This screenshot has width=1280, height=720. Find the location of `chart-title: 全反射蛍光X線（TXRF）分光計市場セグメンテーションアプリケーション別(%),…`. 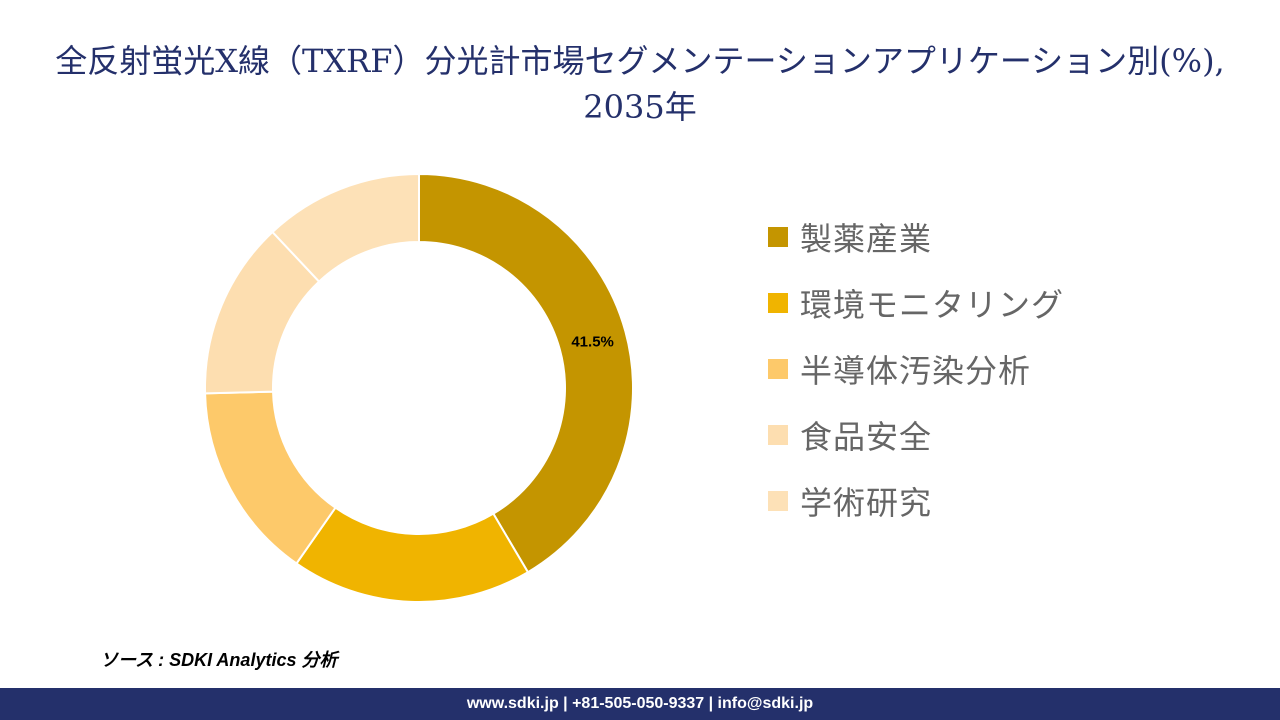

chart-title: 全反射蛍光X線（TXRF）分光計市場セグメンテーションアプリケーション別(%),… is located at coordinates (640, 84).